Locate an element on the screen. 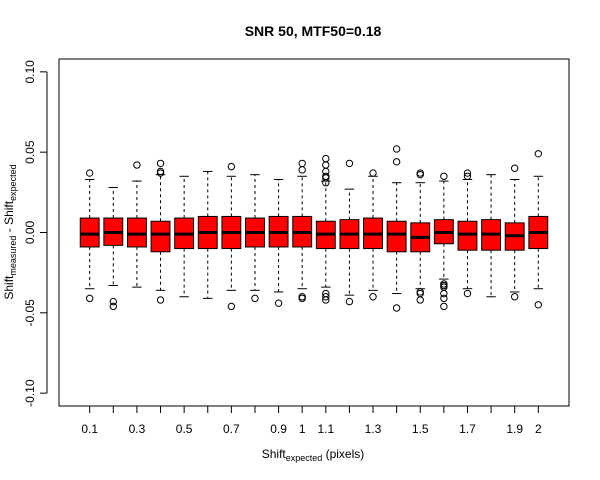 This screenshot has height=480, width=600. y-axis-label: Shiftmeasured - Shiftexpected is located at coordinates (10, 231).